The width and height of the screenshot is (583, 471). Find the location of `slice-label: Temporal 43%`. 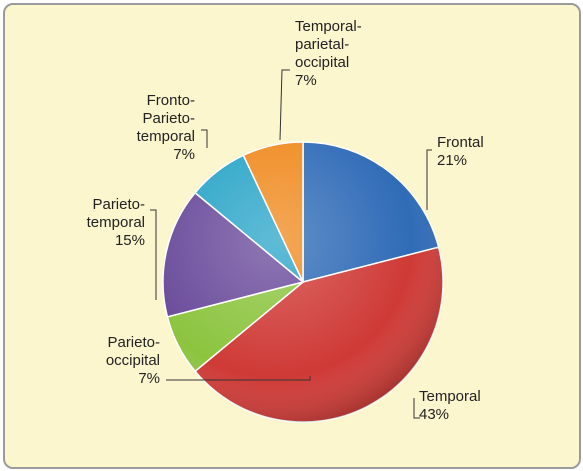

slice-label: Temporal 43% is located at coordinates (450, 406).